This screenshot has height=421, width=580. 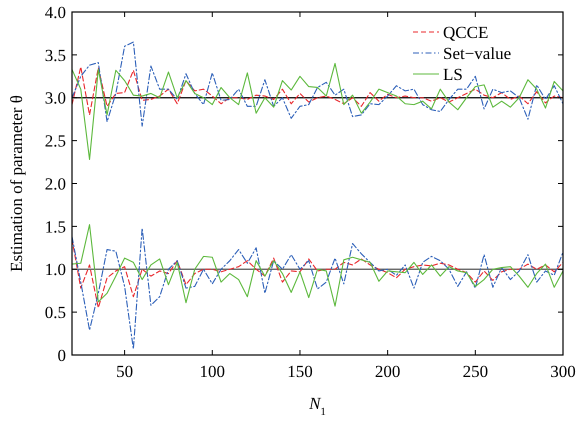 I want to click on y-tick-label: 1.0, so click(x=55, y=270).